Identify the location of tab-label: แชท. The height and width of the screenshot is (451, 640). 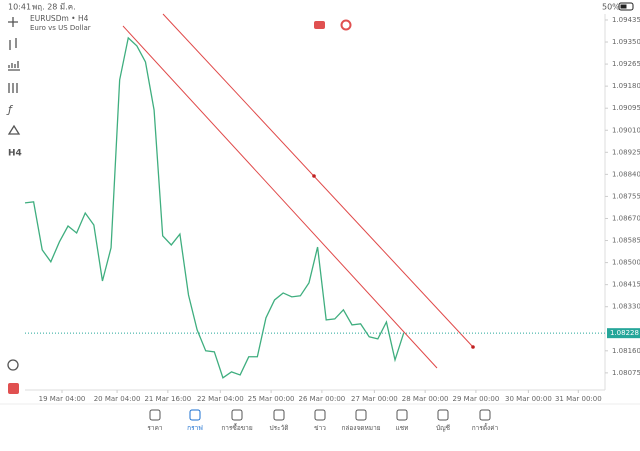
(402, 428).